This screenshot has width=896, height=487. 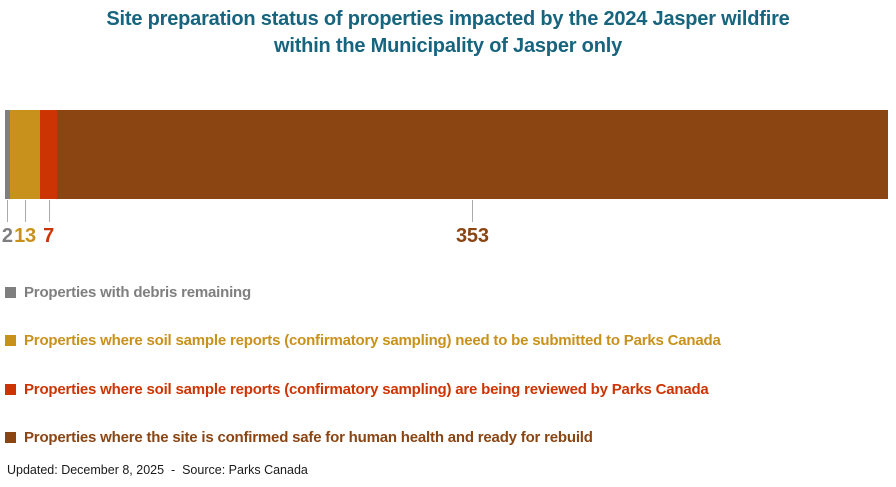 What do you see at coordinates (10, 389) in the screenshot?
I see `legend-swatch-red` at bounding box center [10, 389].